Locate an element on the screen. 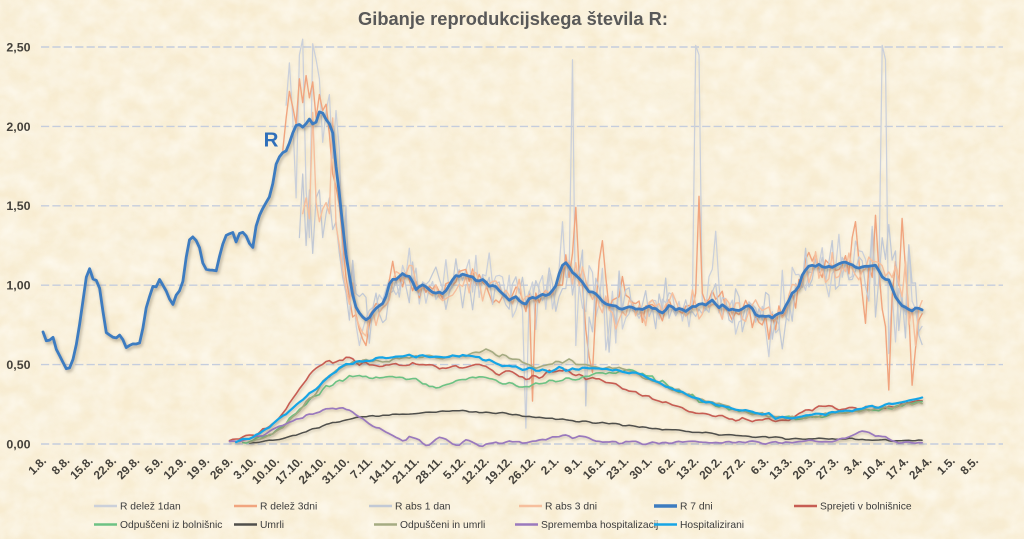  svg-text: Sprememba hospitalizacij is located at coordinates (599, 525).